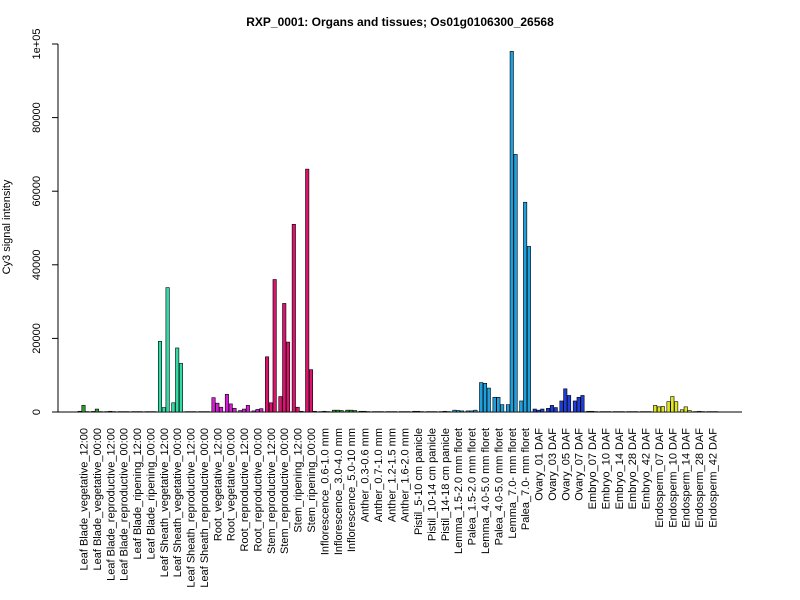  What do you see at coordinates (486, 491) in the screenshot?
I see `x-tick-label: Lemma_4.0-5.0 mm floret` at bounding box center [486, 491].